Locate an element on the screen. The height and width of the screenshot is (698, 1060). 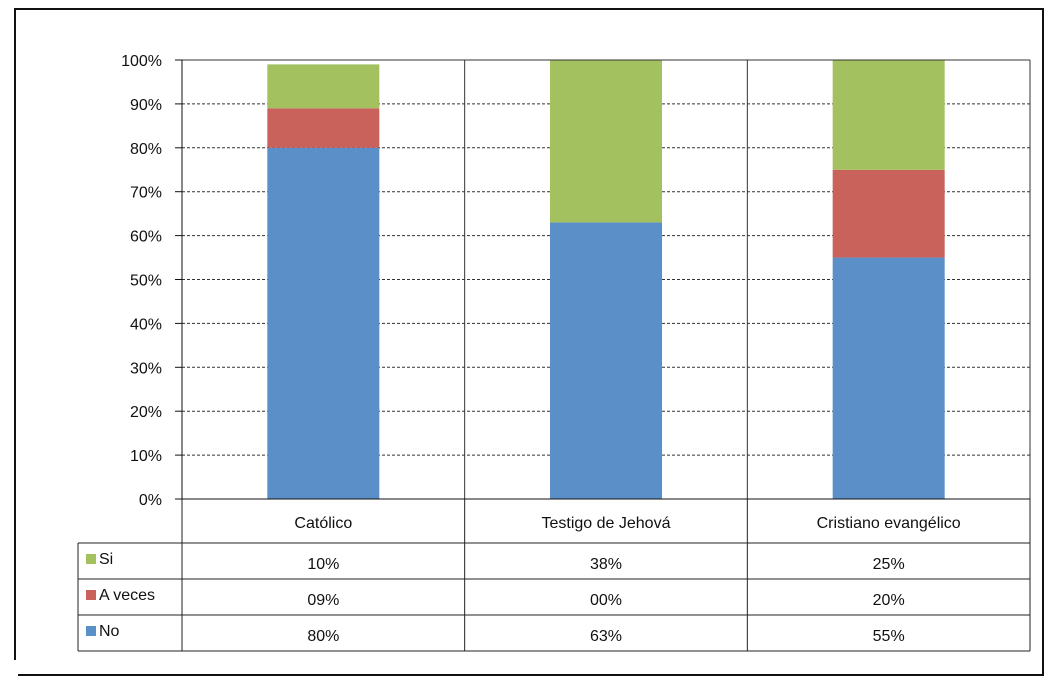
data-table-value: 10% is located at coordinates (323, 564).